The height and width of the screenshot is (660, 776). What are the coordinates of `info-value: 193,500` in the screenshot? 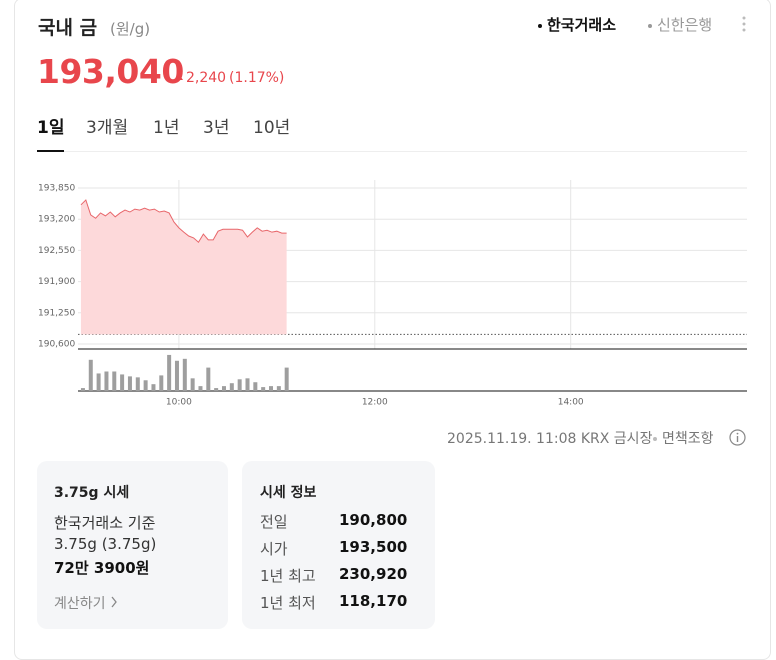 It's located at (373, 547).